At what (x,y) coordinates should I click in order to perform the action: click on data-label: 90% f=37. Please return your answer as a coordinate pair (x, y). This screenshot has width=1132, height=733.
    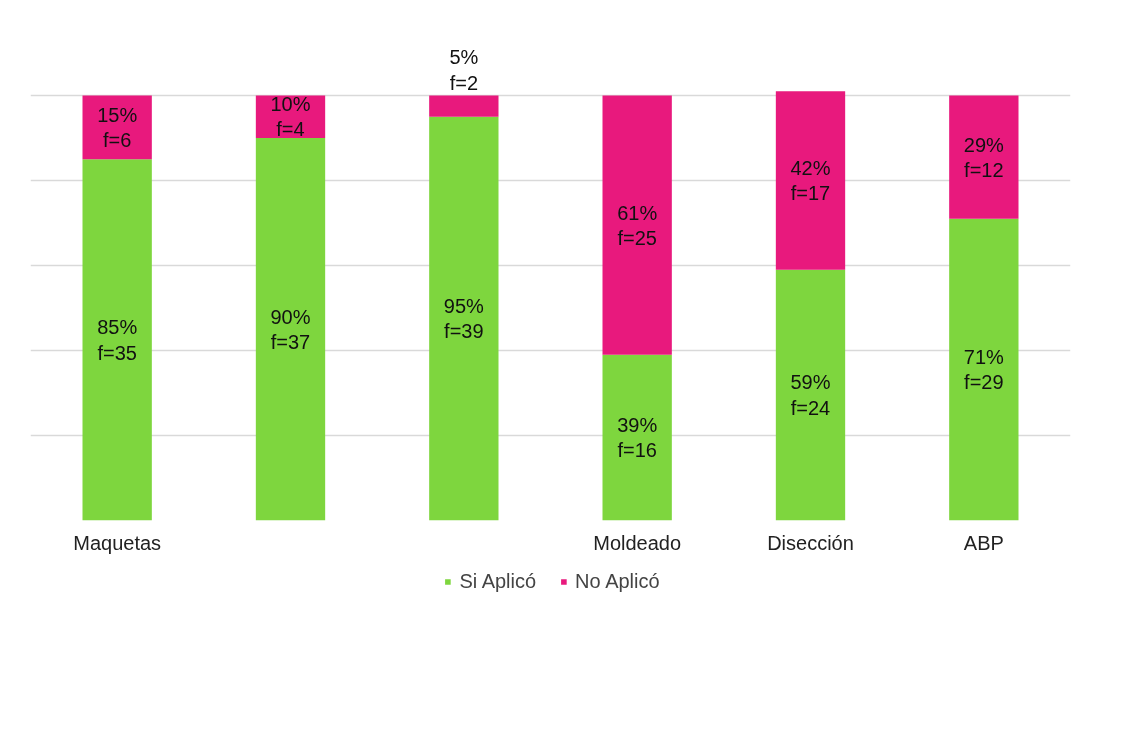
    Looking at the image, I should click on (290, 329).